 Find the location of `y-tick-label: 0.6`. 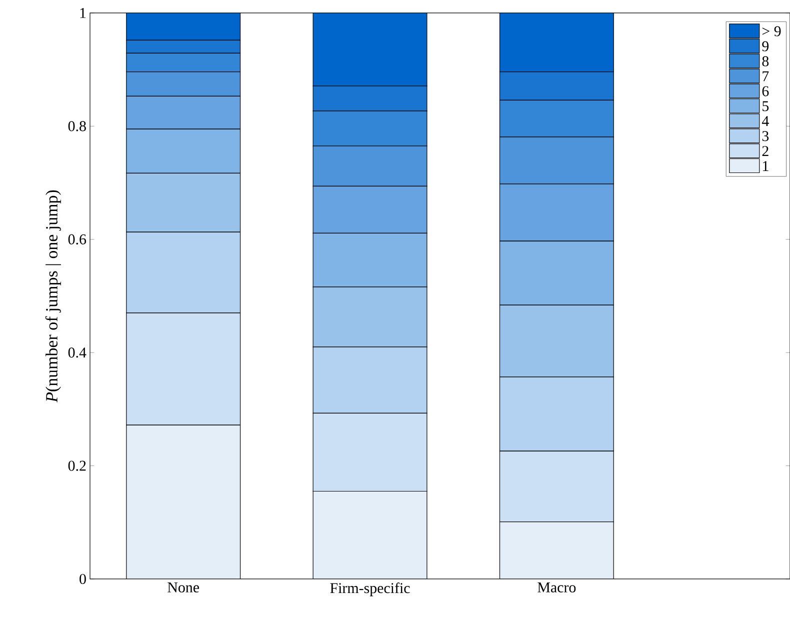

y-tick-label: 0.6 is located at coordinates (77, 239).